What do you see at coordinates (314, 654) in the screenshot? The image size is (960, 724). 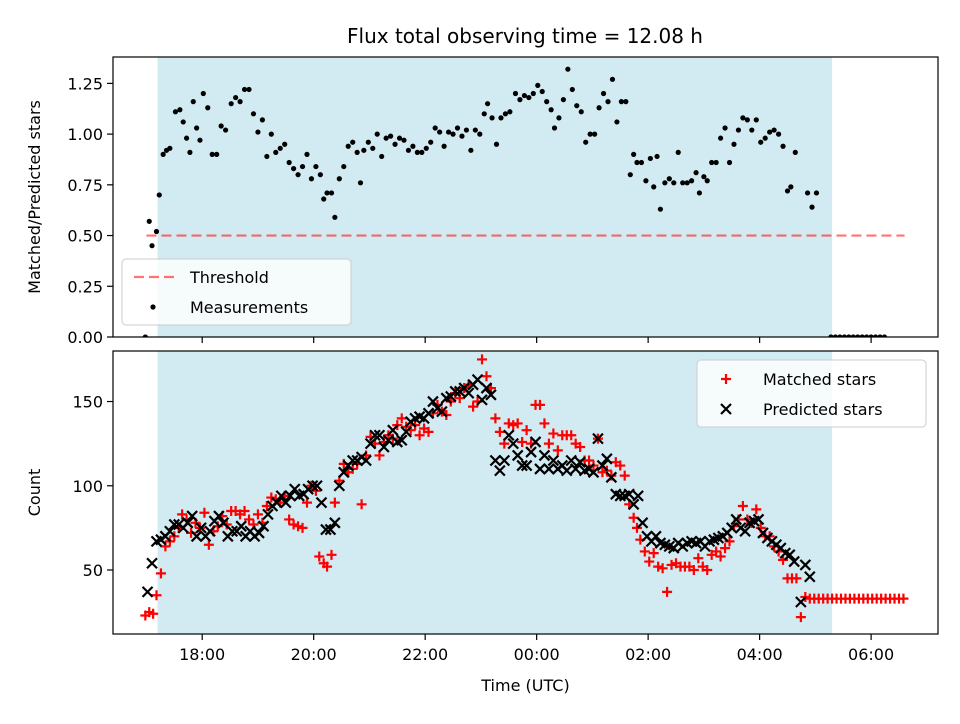 I see `x-tick-label: 20:00` at bounding box center [314, 654].